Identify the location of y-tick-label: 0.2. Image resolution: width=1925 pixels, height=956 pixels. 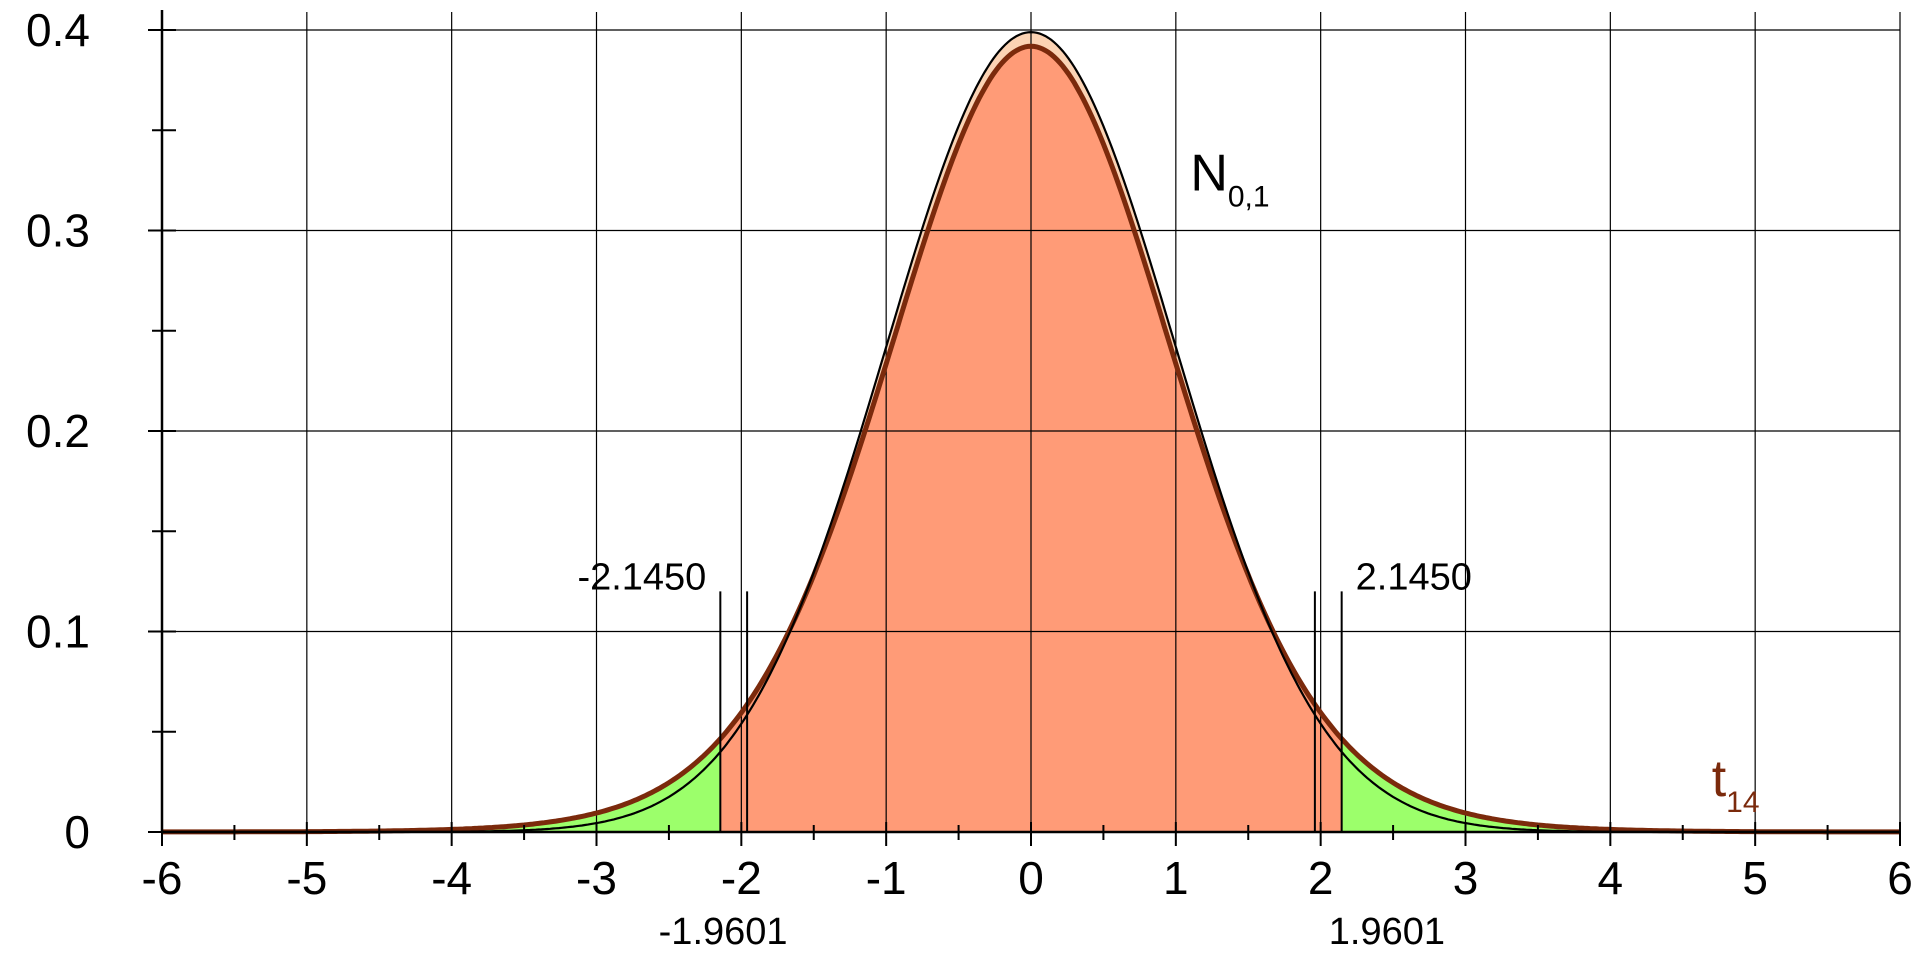
(58, 431).